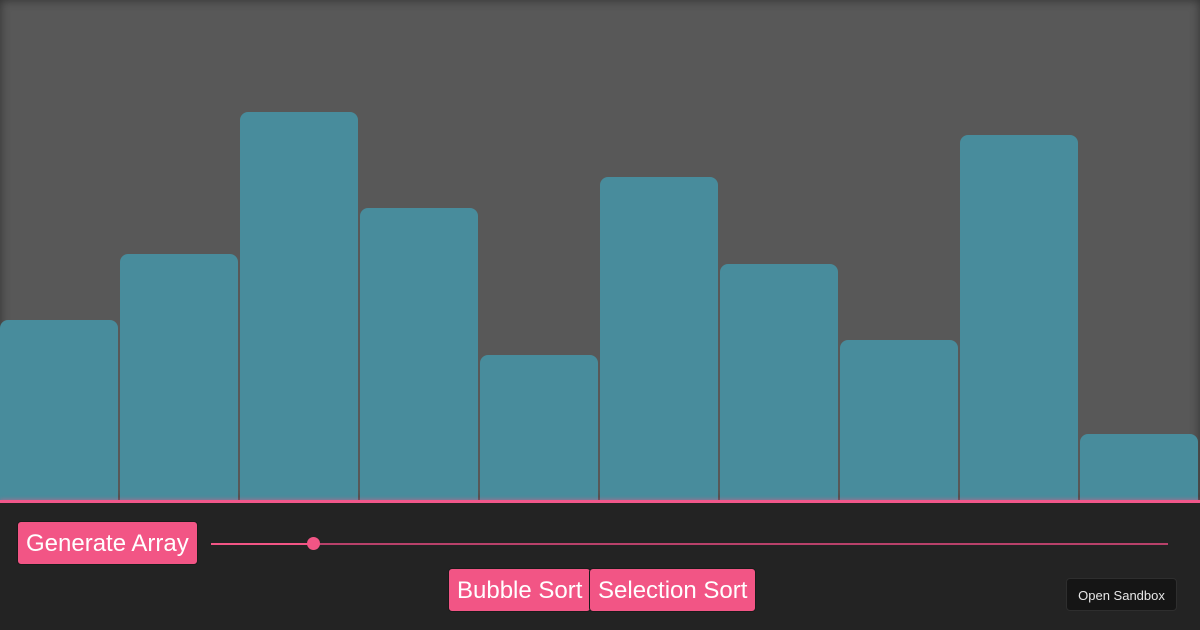 The image size is (1200, 630). I want to click on baseline-divider, so click(600, 501).